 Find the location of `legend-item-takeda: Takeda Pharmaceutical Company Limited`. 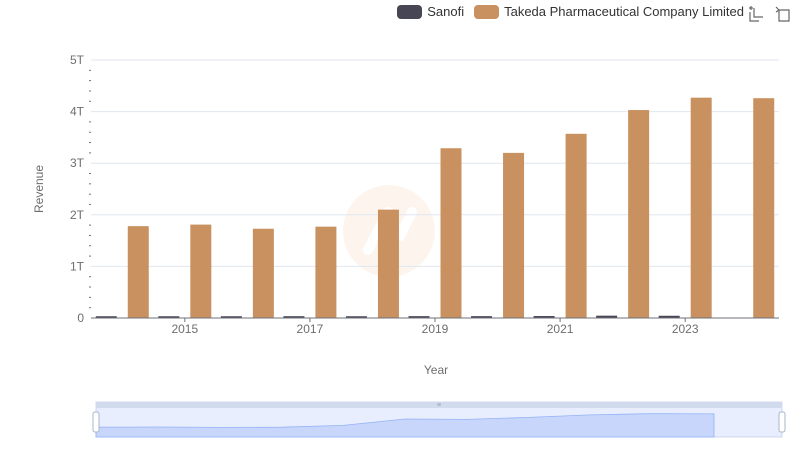

legend-item-takeda: Takeda Pharmaceutical Company Limited is located at coordinates (609, 11).